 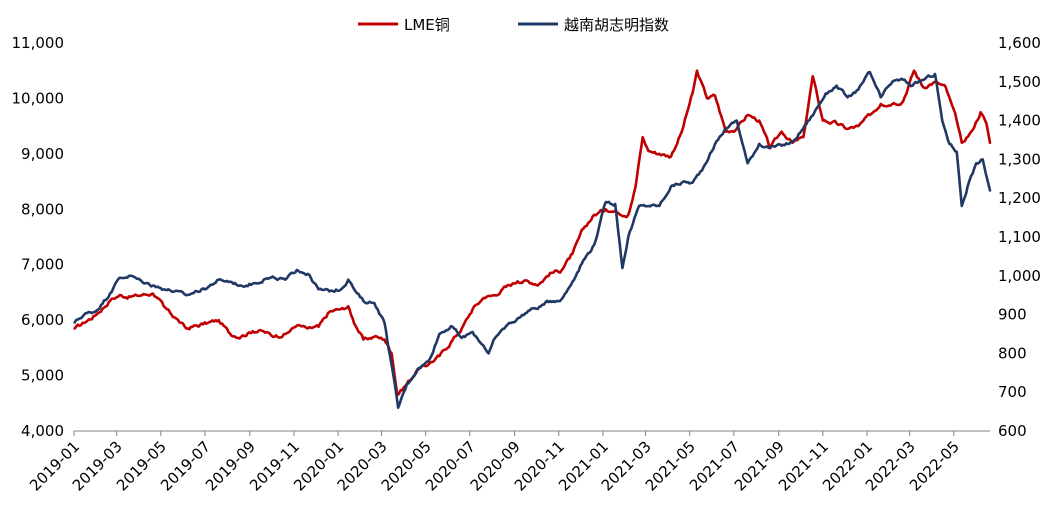 I want to click on right-axis-tick-label: 1,000, so click(x=1019, y=276).